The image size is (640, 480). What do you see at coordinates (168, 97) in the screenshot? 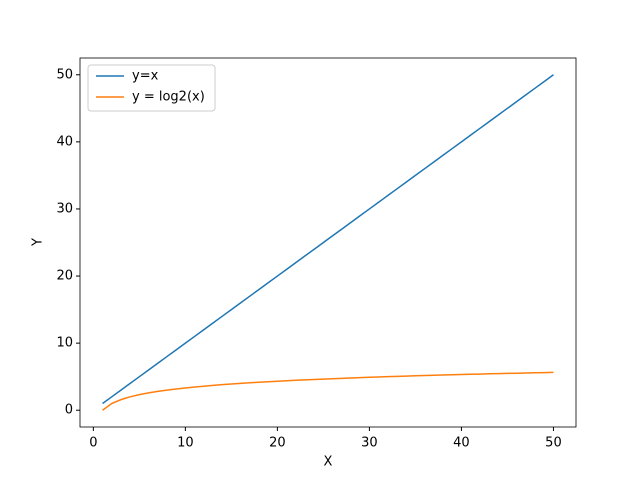
I see `legend-label: y = log2(x)` at bounding box center [168, 97].